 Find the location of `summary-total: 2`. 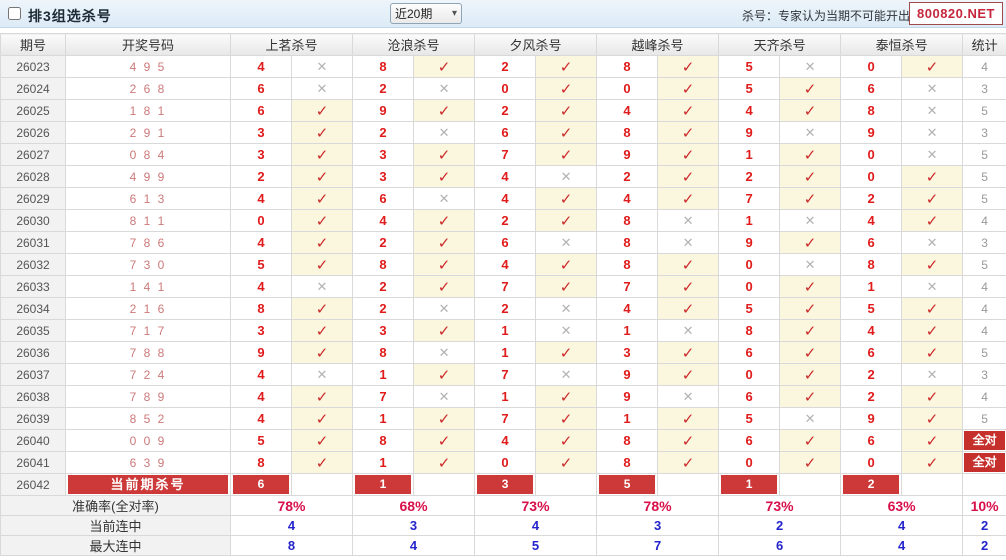

summary-total: 2 is located at coordinates (984, 525).